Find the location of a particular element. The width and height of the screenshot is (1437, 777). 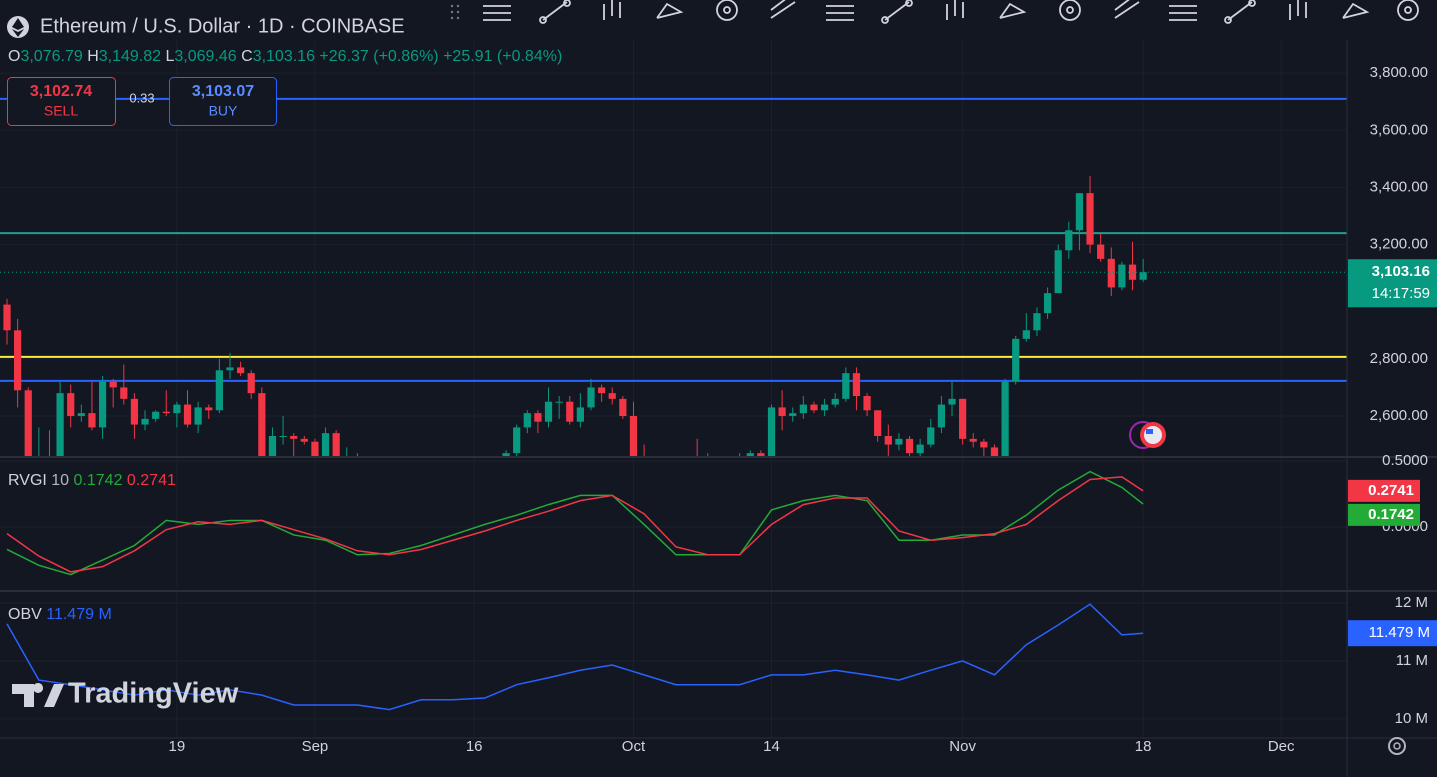

y-tick-label: 2,800.00 is located at coordinates (1399, 358).